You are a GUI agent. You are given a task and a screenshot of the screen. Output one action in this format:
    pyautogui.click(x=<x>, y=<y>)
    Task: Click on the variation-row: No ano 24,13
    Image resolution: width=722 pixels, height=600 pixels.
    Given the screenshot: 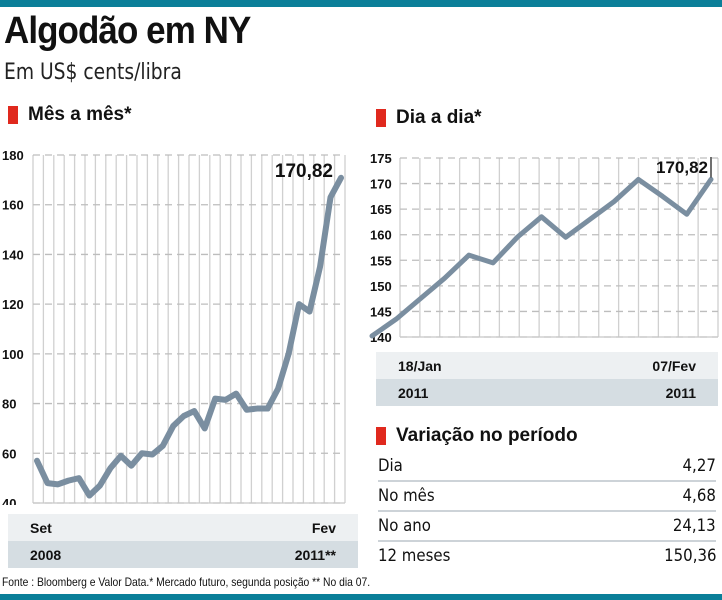 What is the action you would take?
    pyautogui.click(x=547, y=527)
    